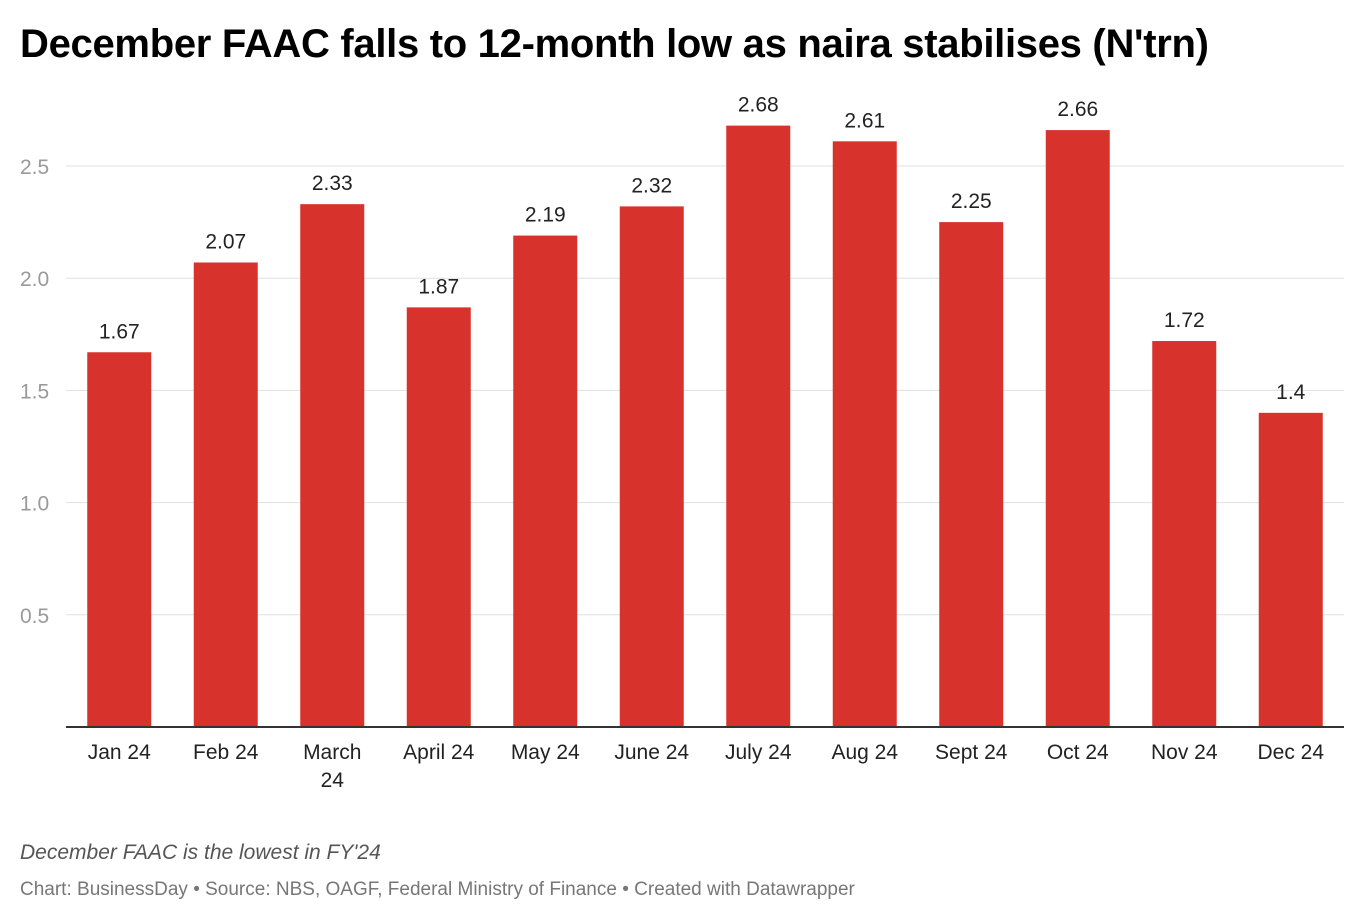  Describe the element at coordinates (545, 752) in the screenshot. I see `x-tick-label: May 24` at that location.